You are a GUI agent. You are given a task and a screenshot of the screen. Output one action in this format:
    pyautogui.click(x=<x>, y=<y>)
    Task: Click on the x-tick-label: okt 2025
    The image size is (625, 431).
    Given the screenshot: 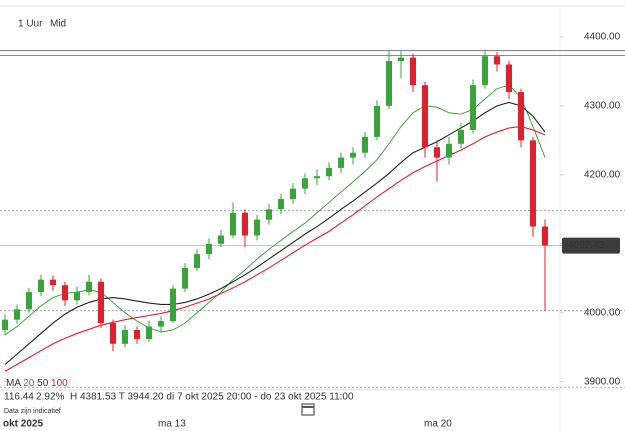 What is the action you would take?
    pyautogui.click(x=23, y=424)
    